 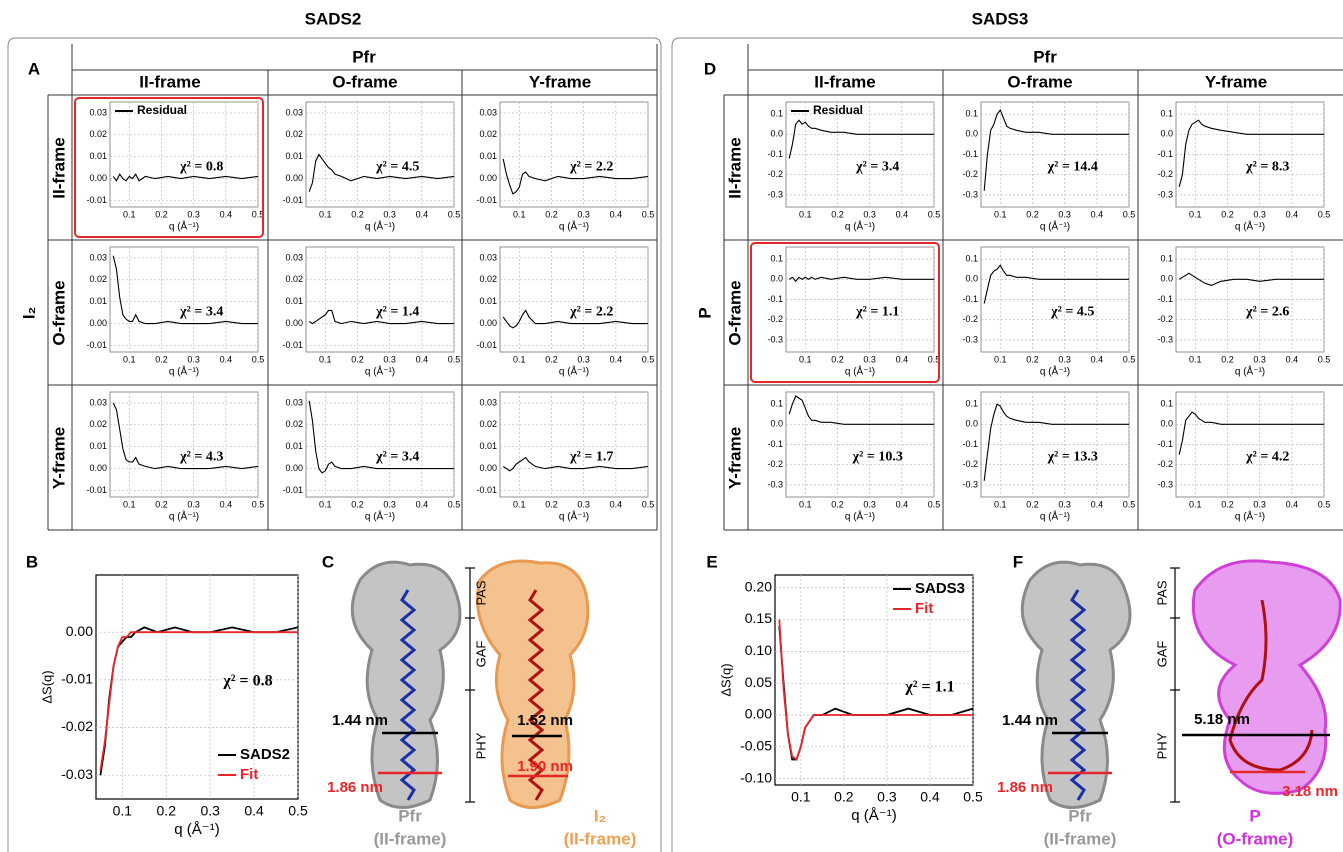 What do you see at coordinates (710, 68) in the screenshot?
I see `panel-letter: D` at bounding box center [710, 68].